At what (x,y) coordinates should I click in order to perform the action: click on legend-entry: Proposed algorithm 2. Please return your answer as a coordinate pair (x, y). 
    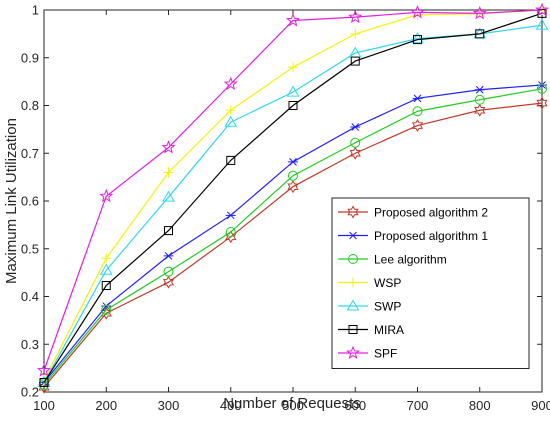
    Looking at the image, I should click on (413, 213).